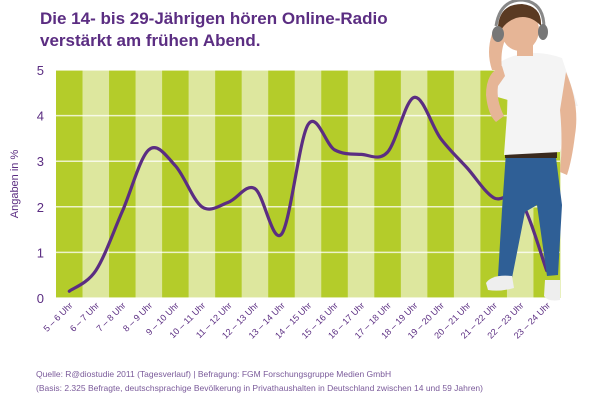 The width and height of the screenshot is (600, 400). Describe the element at coordinates (40, 184) in the screenshot. I see `y-axis-ticks: 0 1 2 3 4 5` at that location.